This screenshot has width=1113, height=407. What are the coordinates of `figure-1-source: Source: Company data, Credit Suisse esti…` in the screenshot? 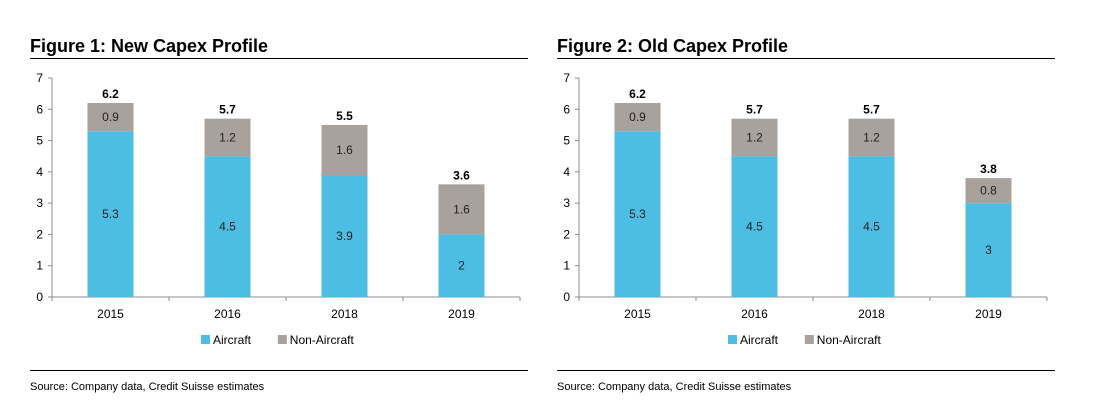 It's located at (147, 387).